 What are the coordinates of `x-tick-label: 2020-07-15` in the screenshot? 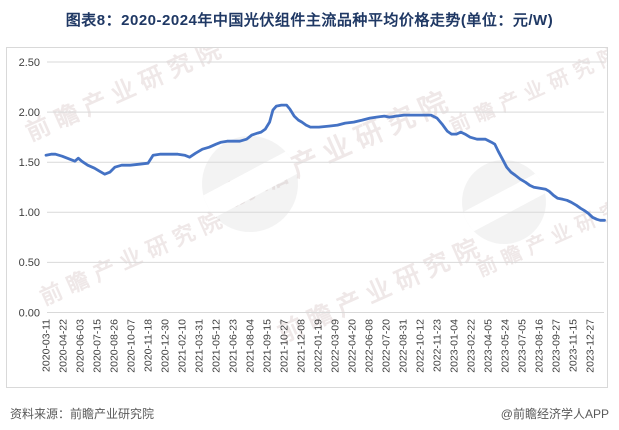 It's located at (98, 346).